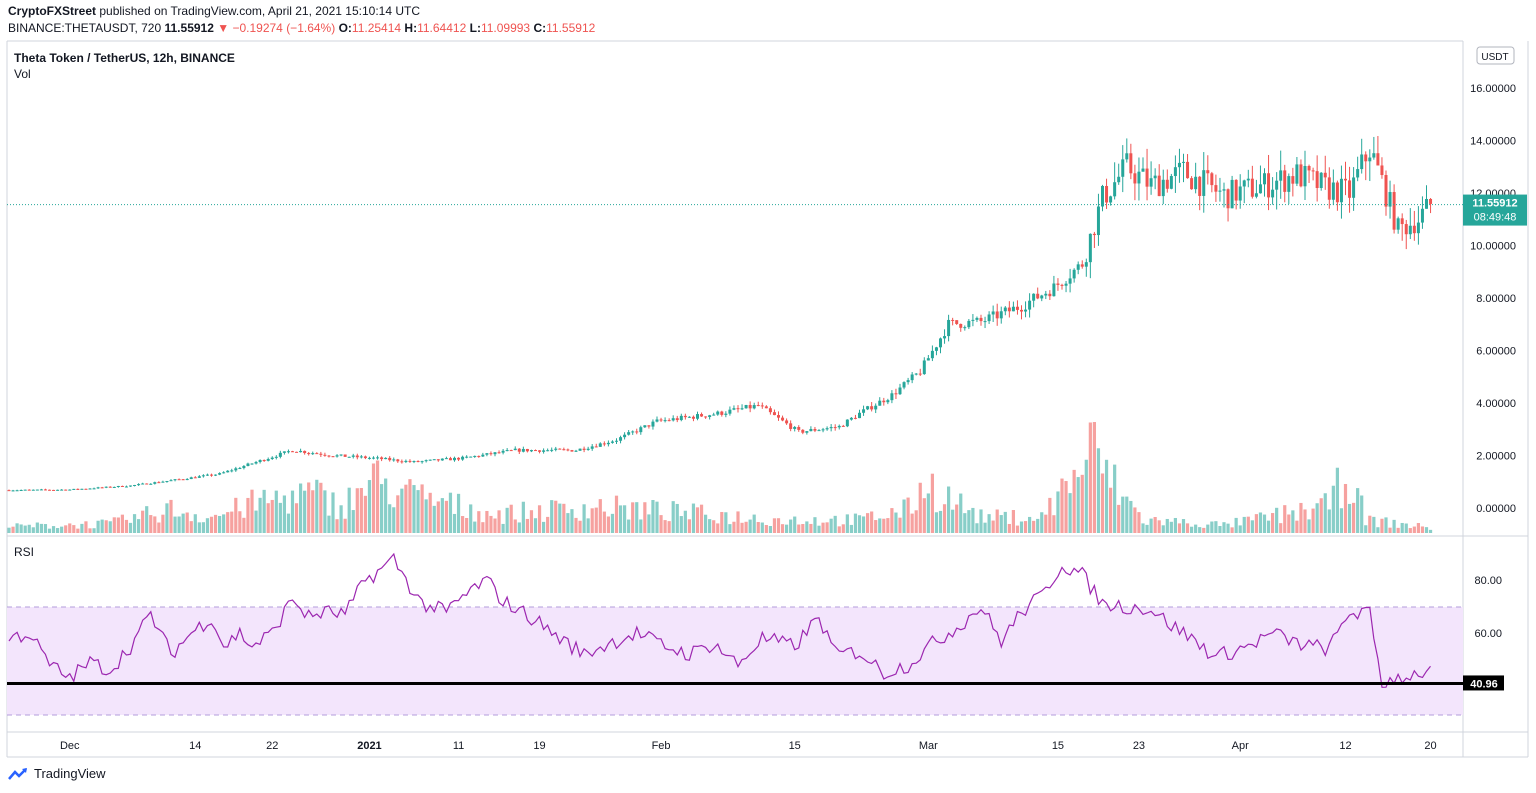 Image resolution: width=1536 pixels, height=793 pixels. What do you see at coordinates (57, 773) in the screenshot?
I see `footer-brand: TradingView` at bounding box center [57, 773].